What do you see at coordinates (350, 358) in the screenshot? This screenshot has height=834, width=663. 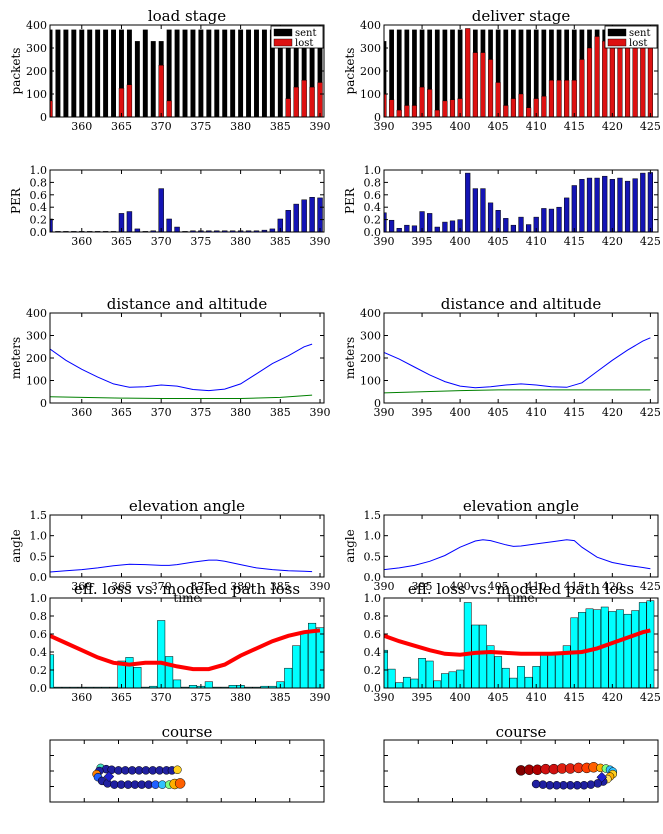 I see `y-axis-label: meters` at bounding box center [350, 358].